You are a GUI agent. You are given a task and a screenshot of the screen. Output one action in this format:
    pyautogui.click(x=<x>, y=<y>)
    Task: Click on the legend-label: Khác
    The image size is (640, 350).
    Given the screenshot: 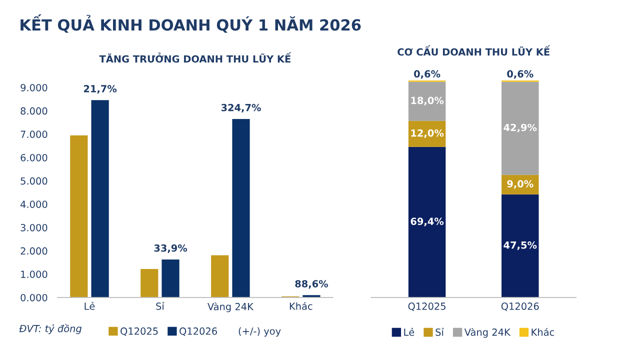 What is the action you would take?
    pyautogui.click(x=543, y=332)
    